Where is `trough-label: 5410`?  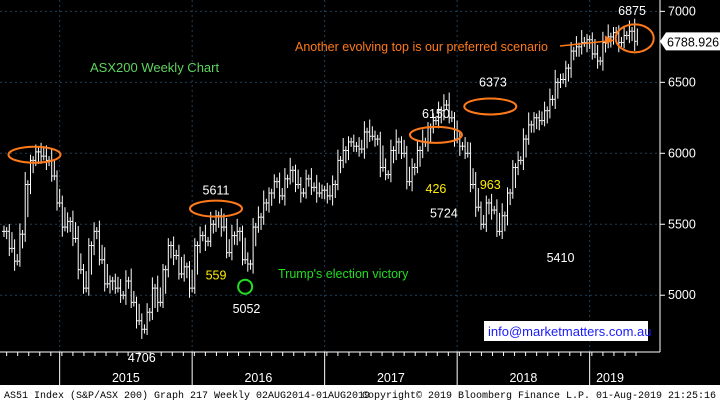
trough-label: 5410 is located at coordinates (561, 258).